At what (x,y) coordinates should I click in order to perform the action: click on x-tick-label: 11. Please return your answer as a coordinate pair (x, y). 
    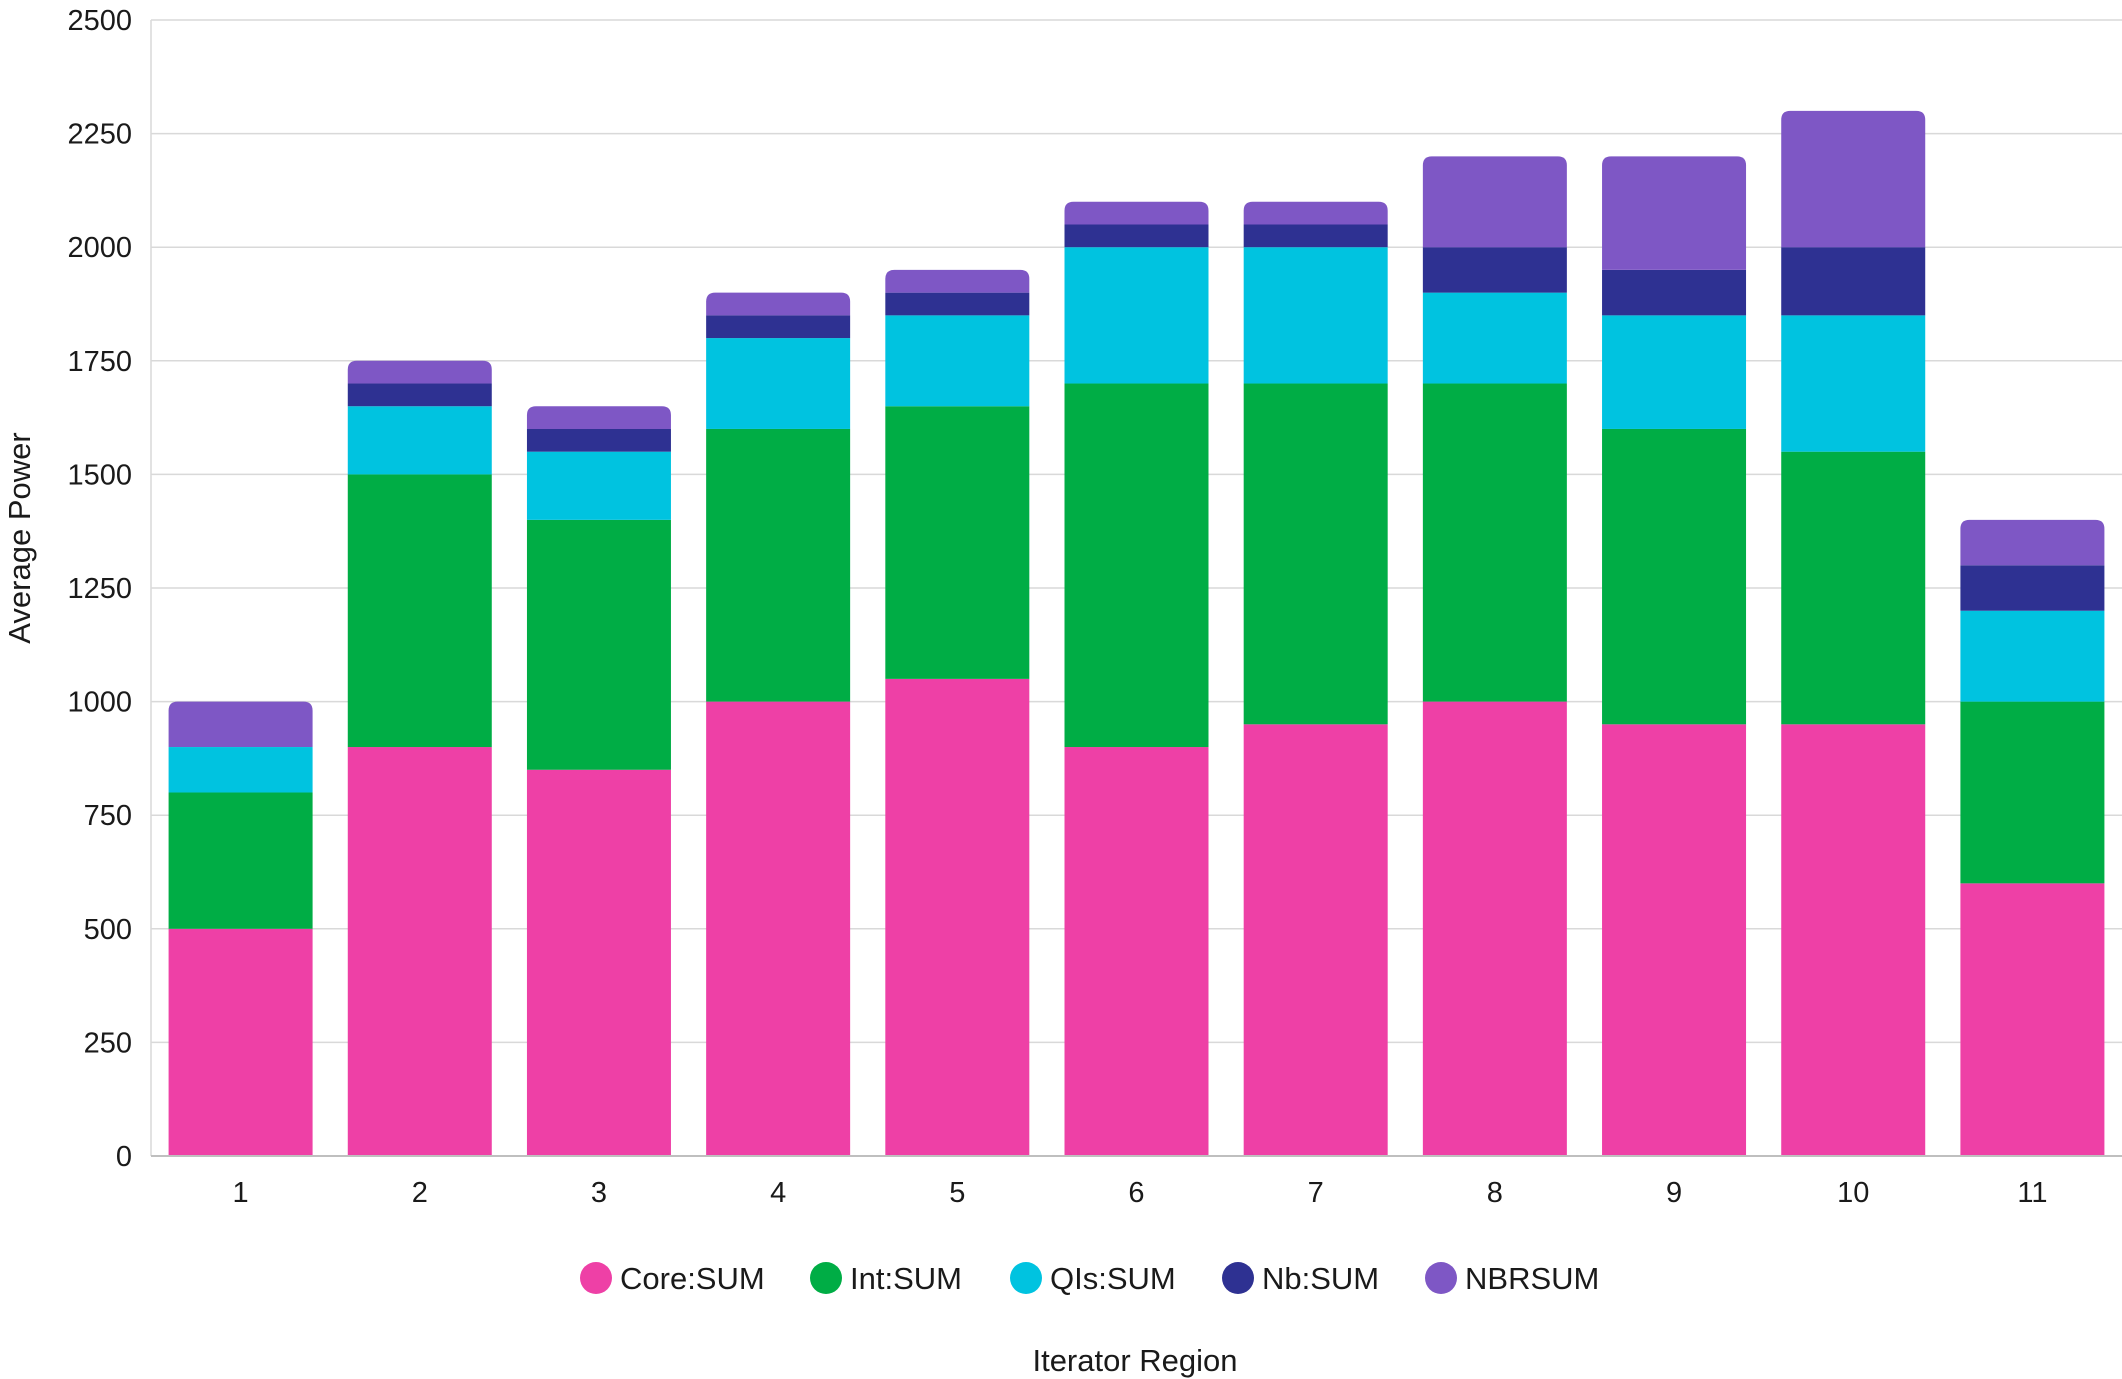
    Looking at the image, I should click on (2032, 1193).